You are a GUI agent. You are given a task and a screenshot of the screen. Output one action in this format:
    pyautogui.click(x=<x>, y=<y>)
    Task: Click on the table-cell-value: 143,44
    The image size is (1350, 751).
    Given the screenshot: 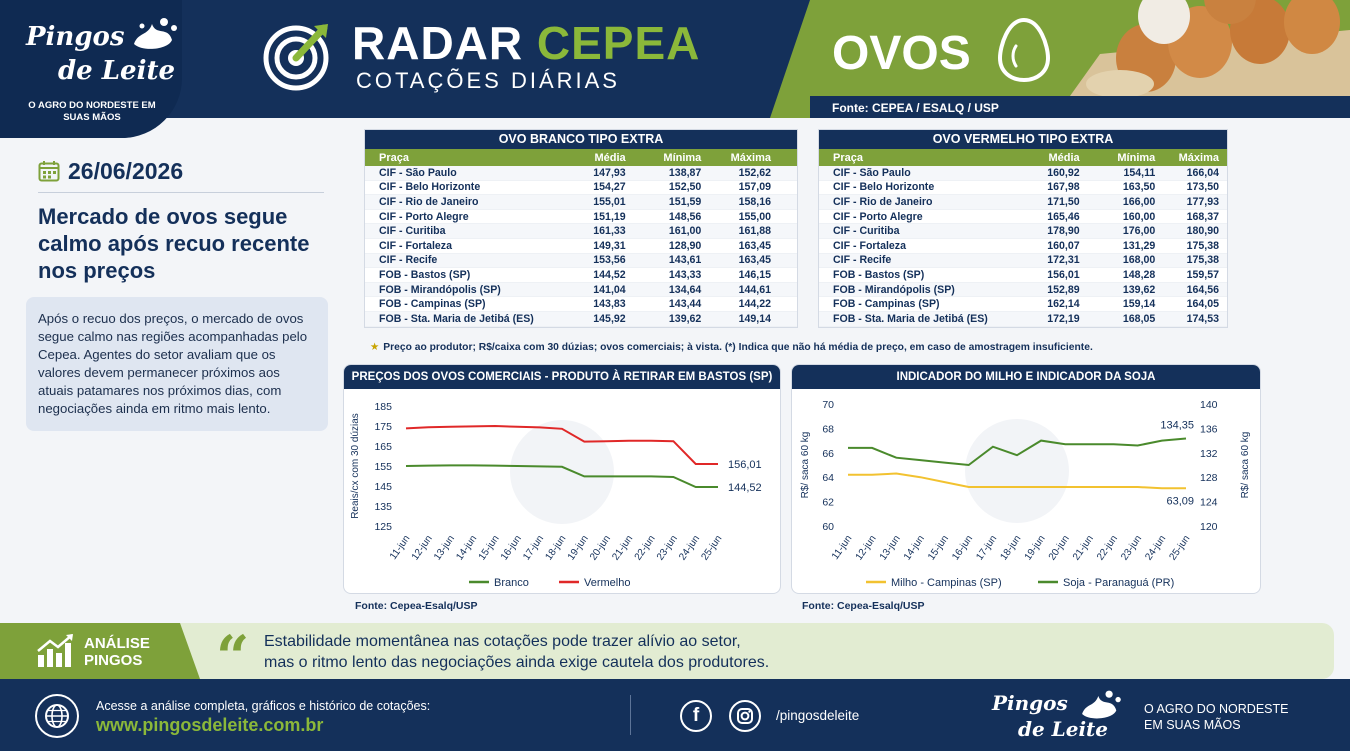 What is the action you would take?
    pyautogui.click(x=685, y=304)
    